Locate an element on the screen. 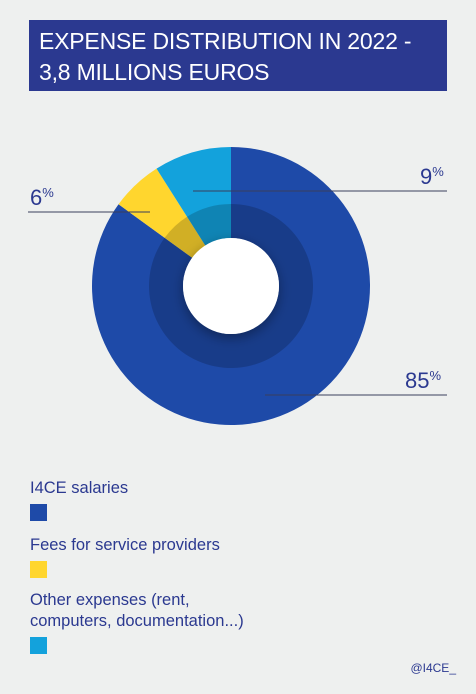 The width and height of the screenshot is (476, 694). legend-item-salaries: I4CE salaries is located at coordinates (79, 499).